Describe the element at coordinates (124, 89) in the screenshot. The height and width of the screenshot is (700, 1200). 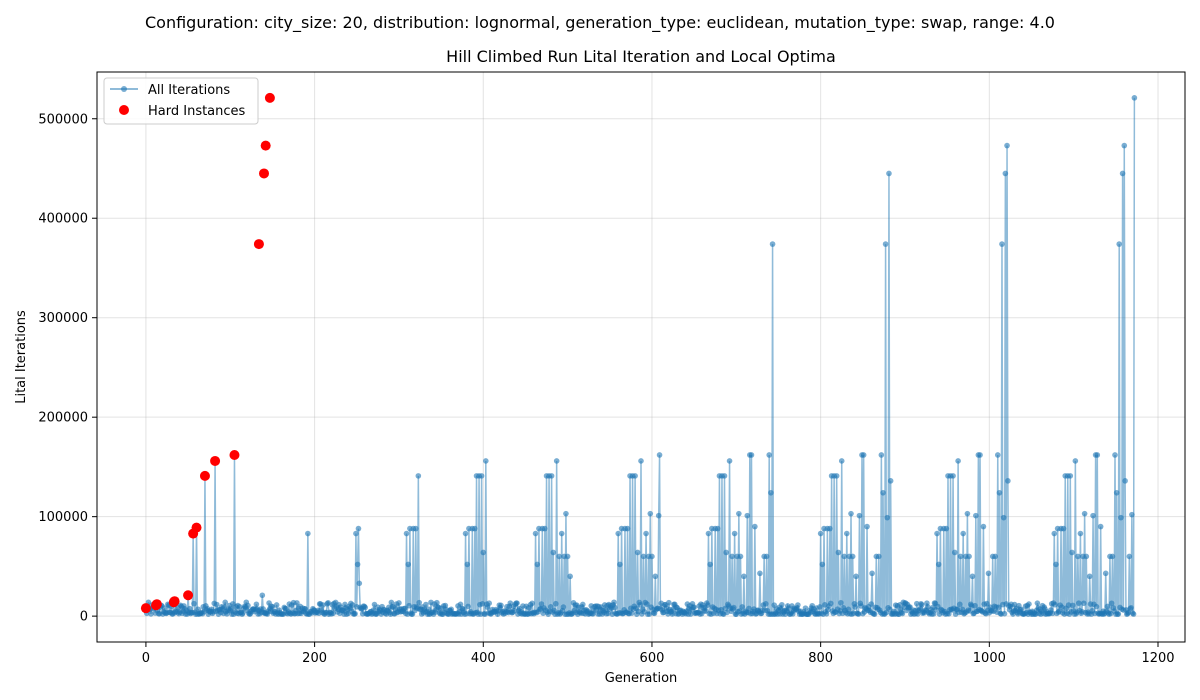
I see `legend-marker-all-iterations` at that location.